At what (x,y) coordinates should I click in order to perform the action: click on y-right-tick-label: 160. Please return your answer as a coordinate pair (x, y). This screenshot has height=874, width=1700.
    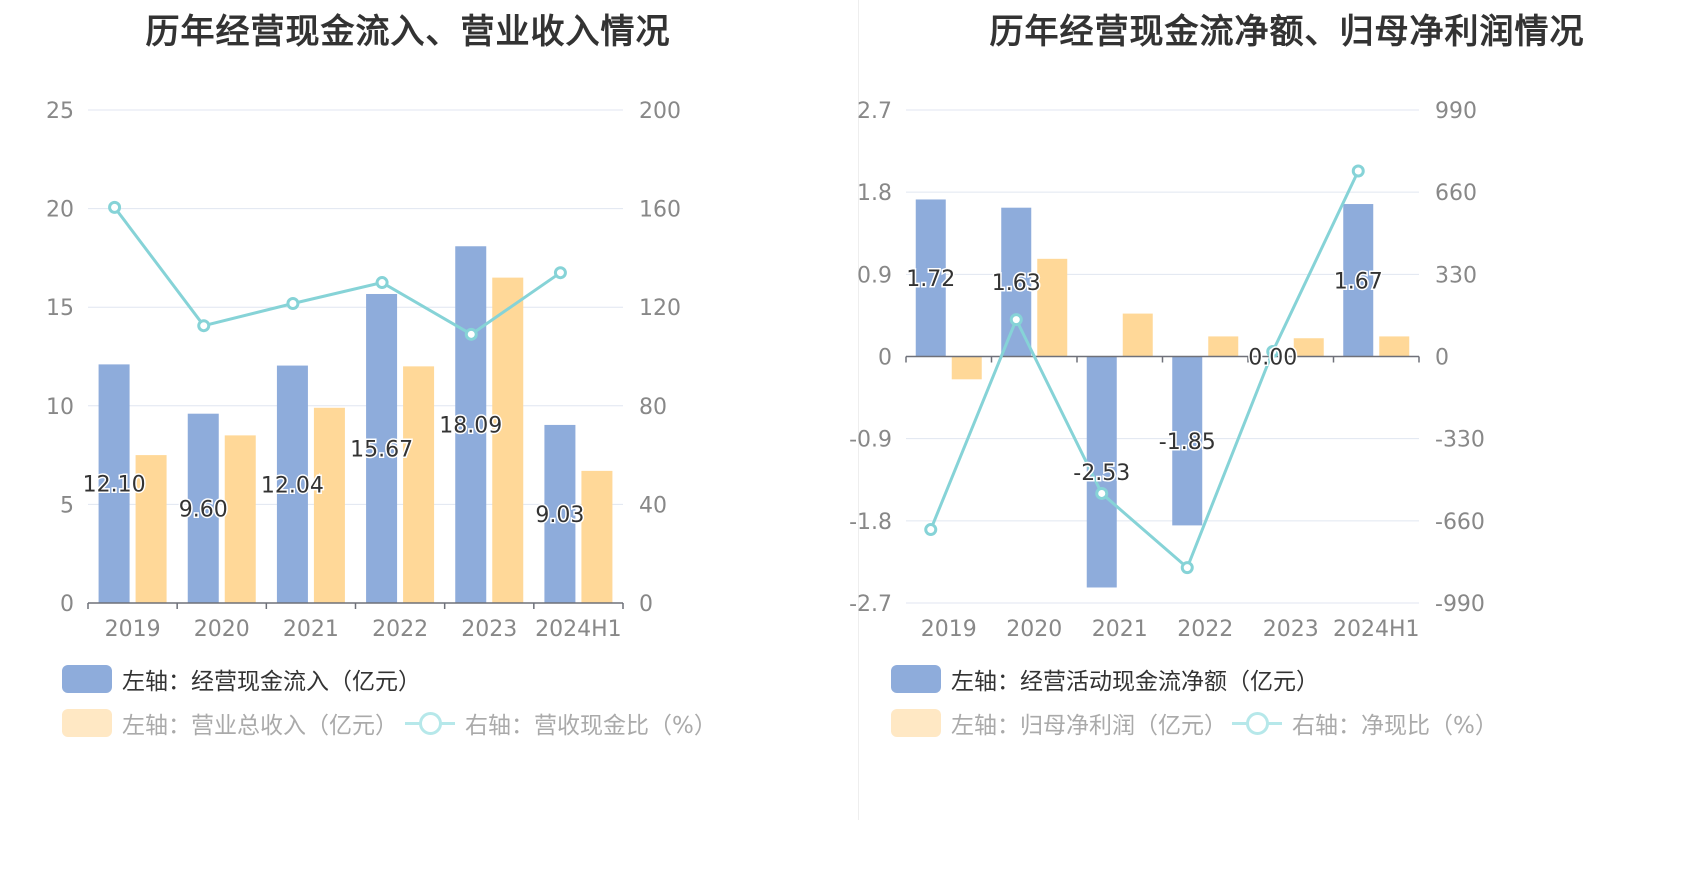
    Looking at the image, I should click on (660, 210).